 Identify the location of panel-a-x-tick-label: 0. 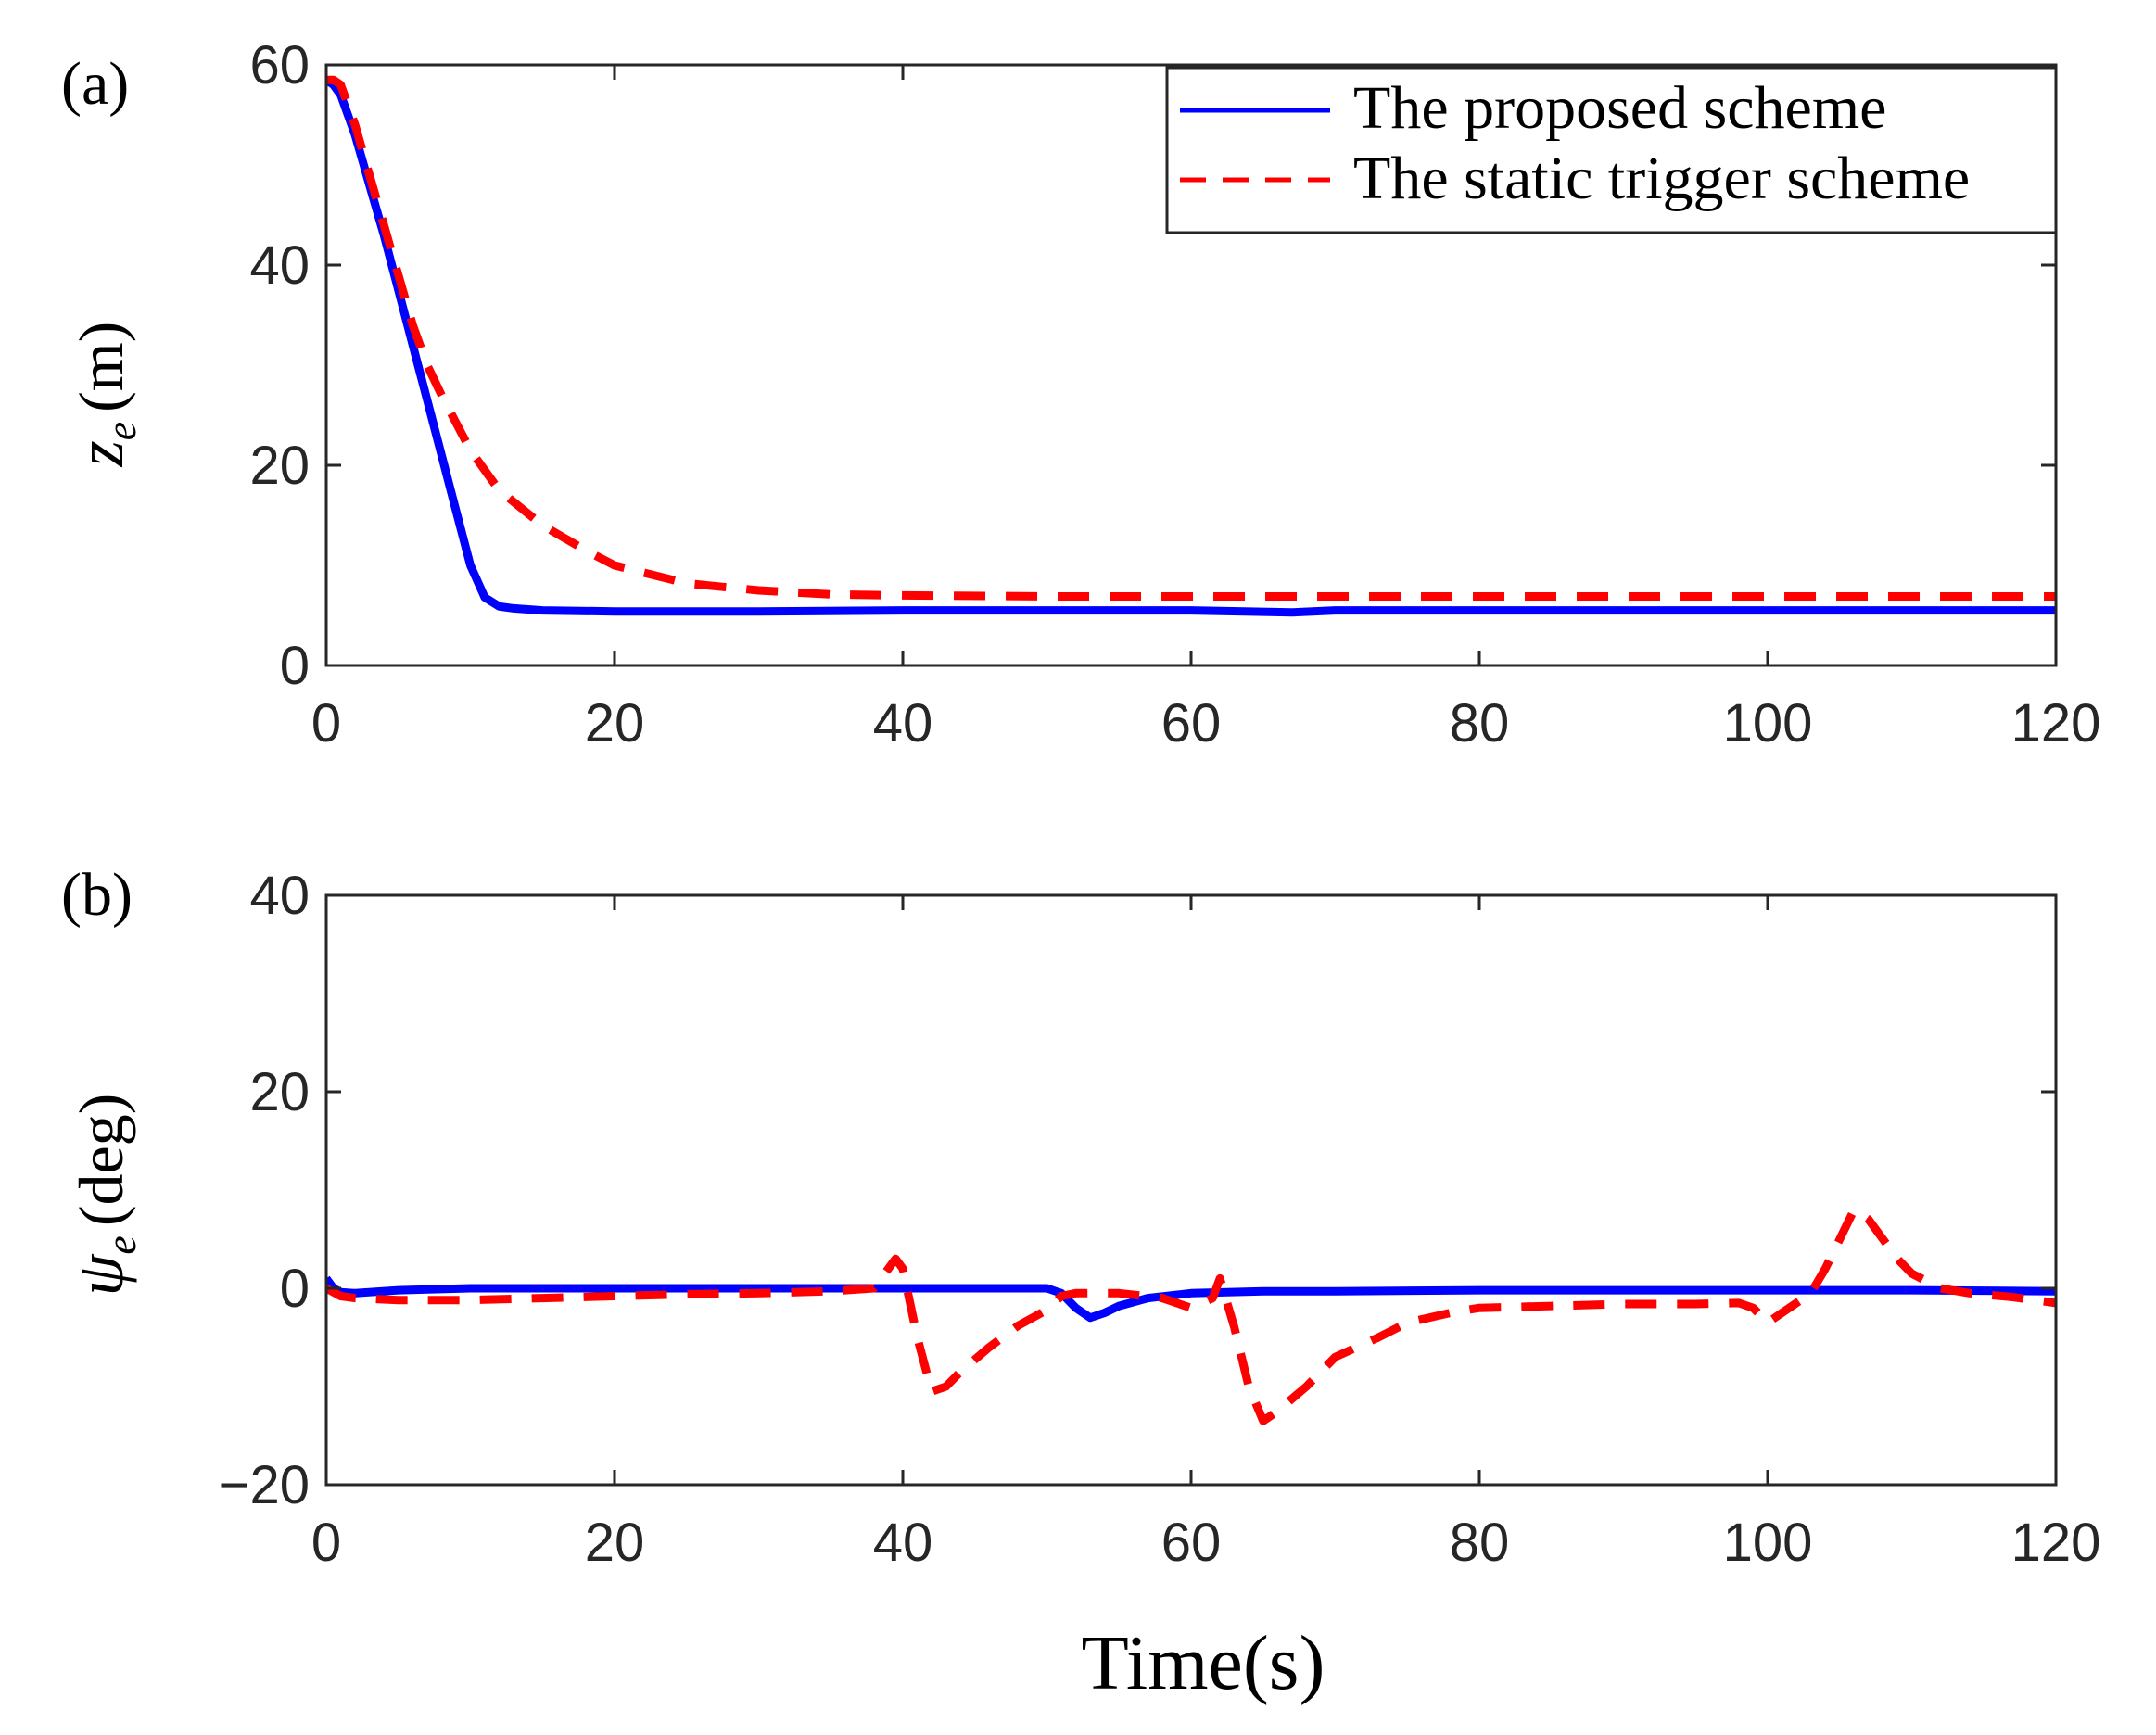
(326, 724).